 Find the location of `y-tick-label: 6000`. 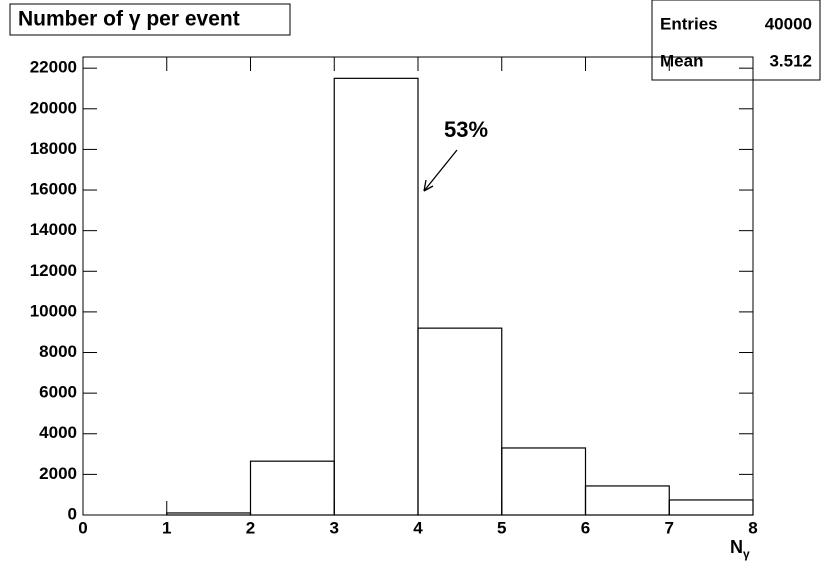

y-tick-label: 6000 is located at coordinates (58, 392).